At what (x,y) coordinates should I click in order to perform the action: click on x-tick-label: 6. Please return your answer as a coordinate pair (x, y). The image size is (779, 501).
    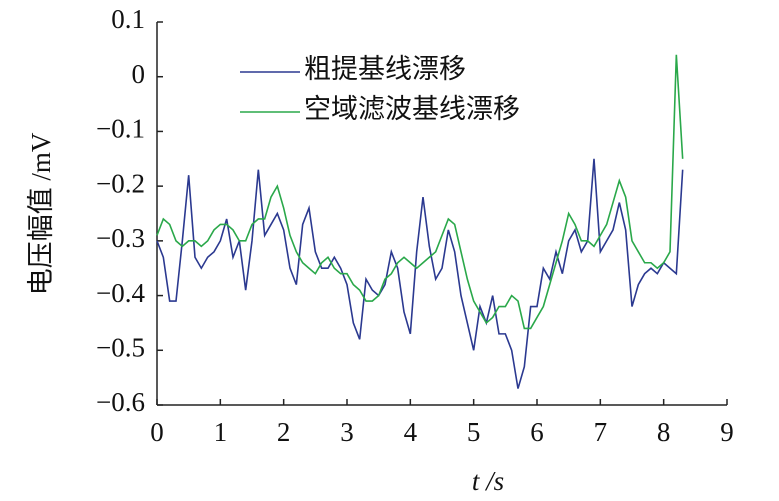
    Looking at the image, I should click on (537, 432).